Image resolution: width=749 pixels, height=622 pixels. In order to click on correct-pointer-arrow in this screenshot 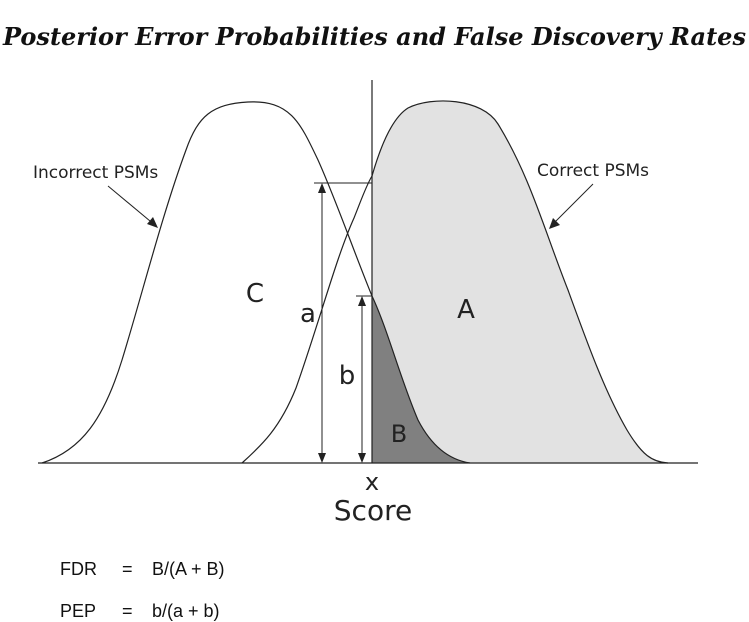, I will do `click(572, 205)`.